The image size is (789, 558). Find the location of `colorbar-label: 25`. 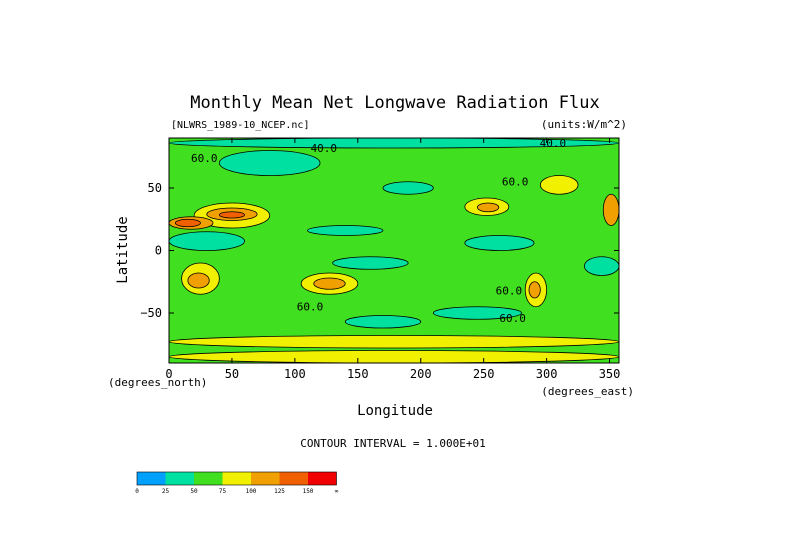

colorbar-label: 25 is located at coordinates (166, 491).